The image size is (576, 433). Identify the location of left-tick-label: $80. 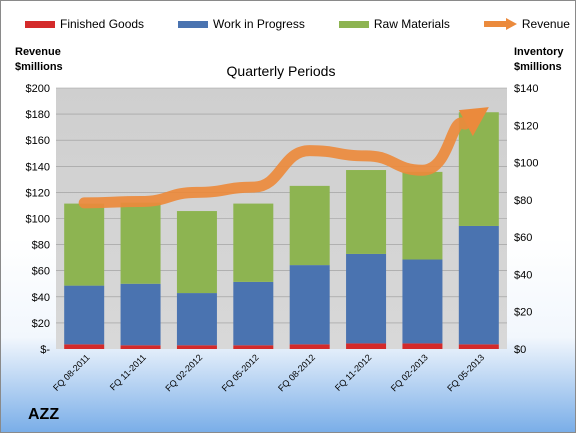
(41, 246).